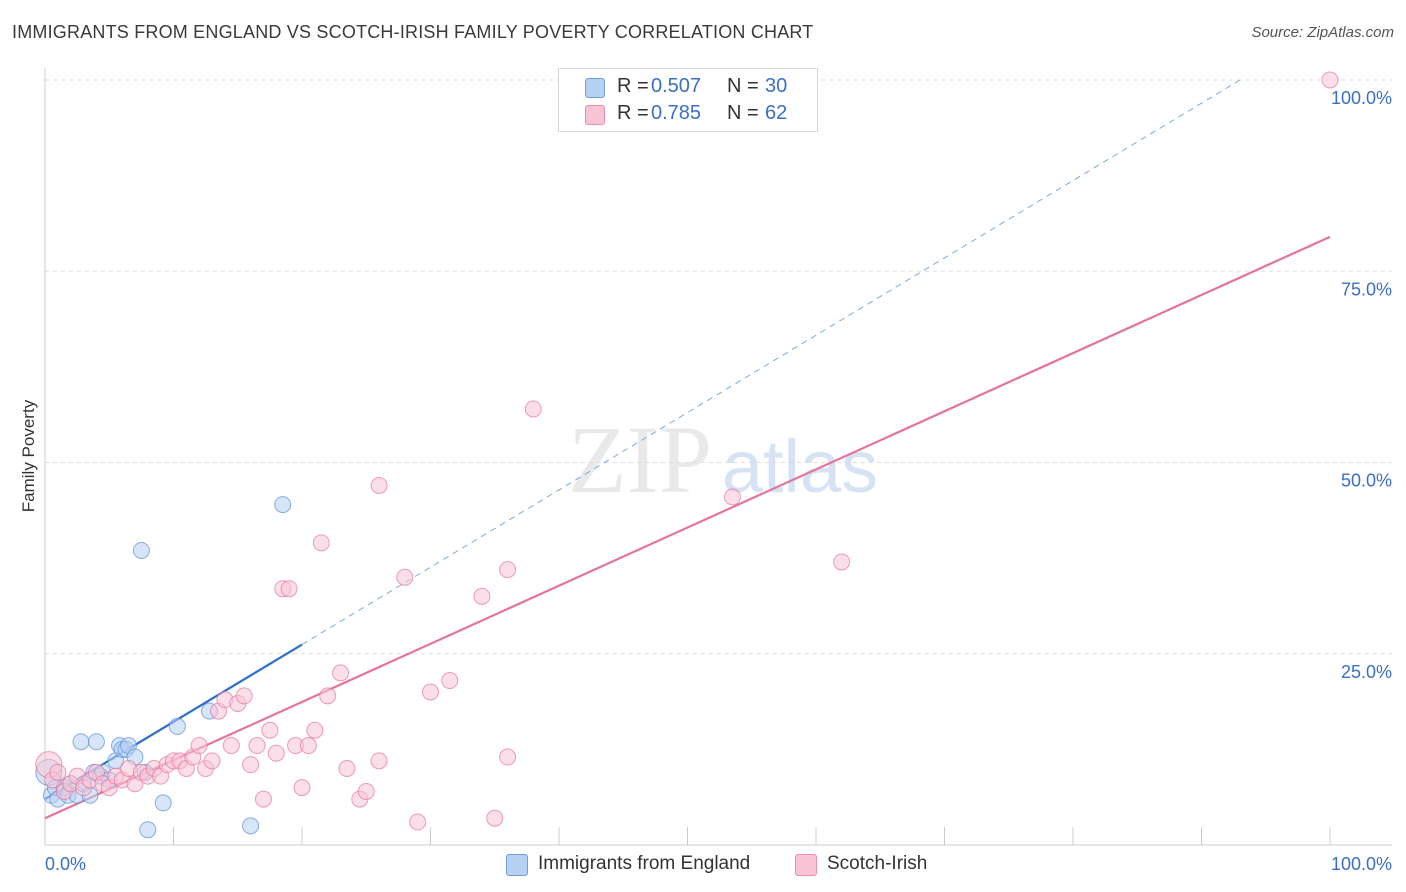 This screenshot has width=1406, height=892. What do you see at coordinates (28, 456) in the screenshot?
I see `y-axis-label: Family Poverty` at bounding box center [28, 456].